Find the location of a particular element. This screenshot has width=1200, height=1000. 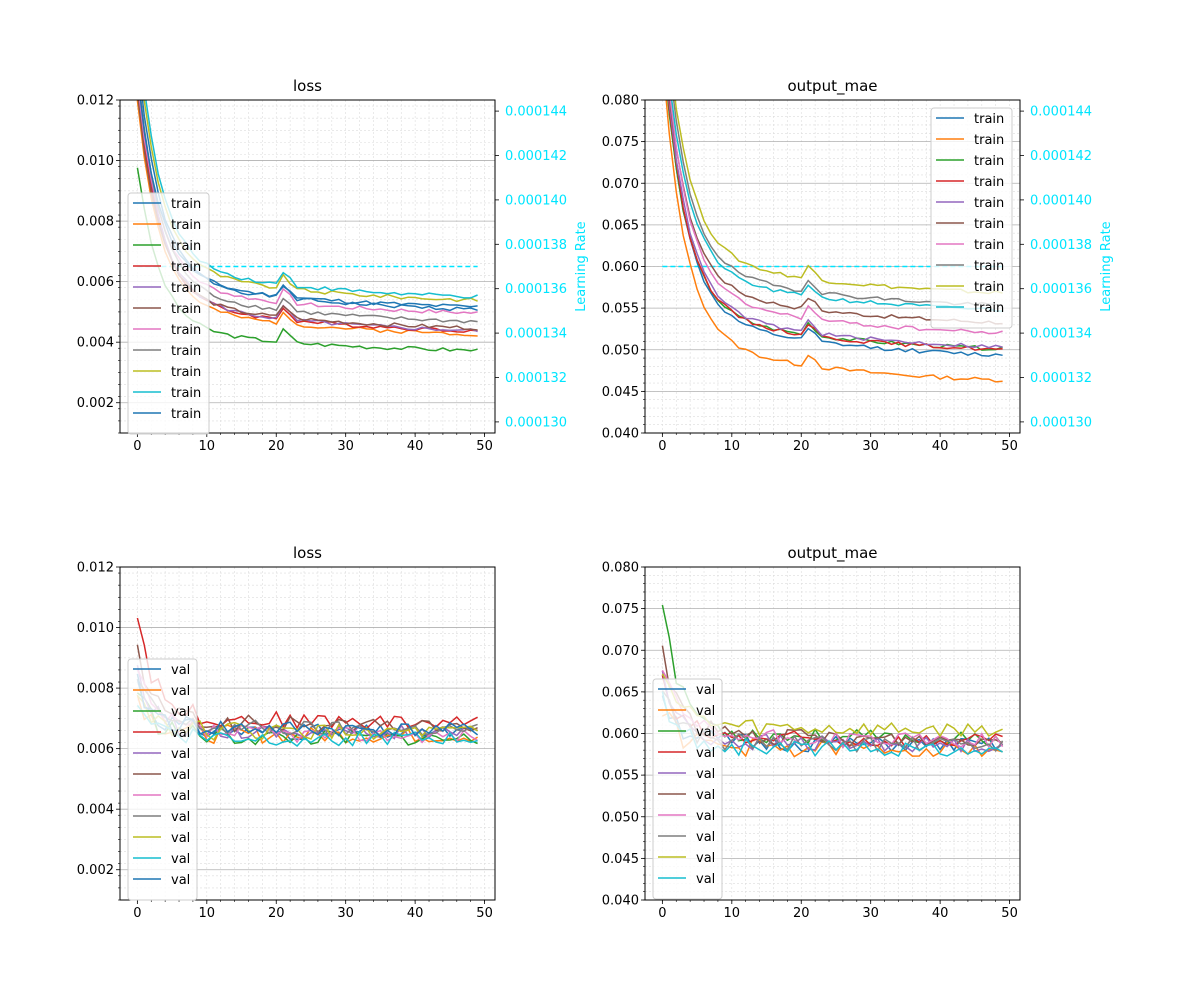

lr-tick-label: 0.000144 is located at coordinates (1061, 112).